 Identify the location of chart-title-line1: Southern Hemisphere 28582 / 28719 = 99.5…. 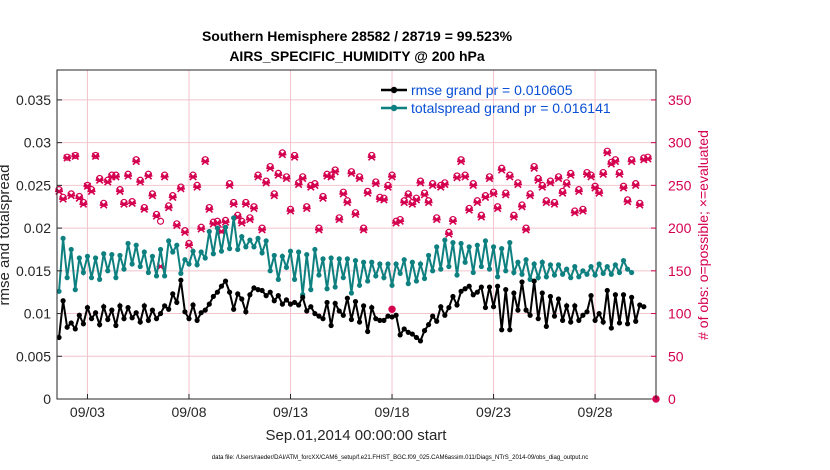
(357, 36).